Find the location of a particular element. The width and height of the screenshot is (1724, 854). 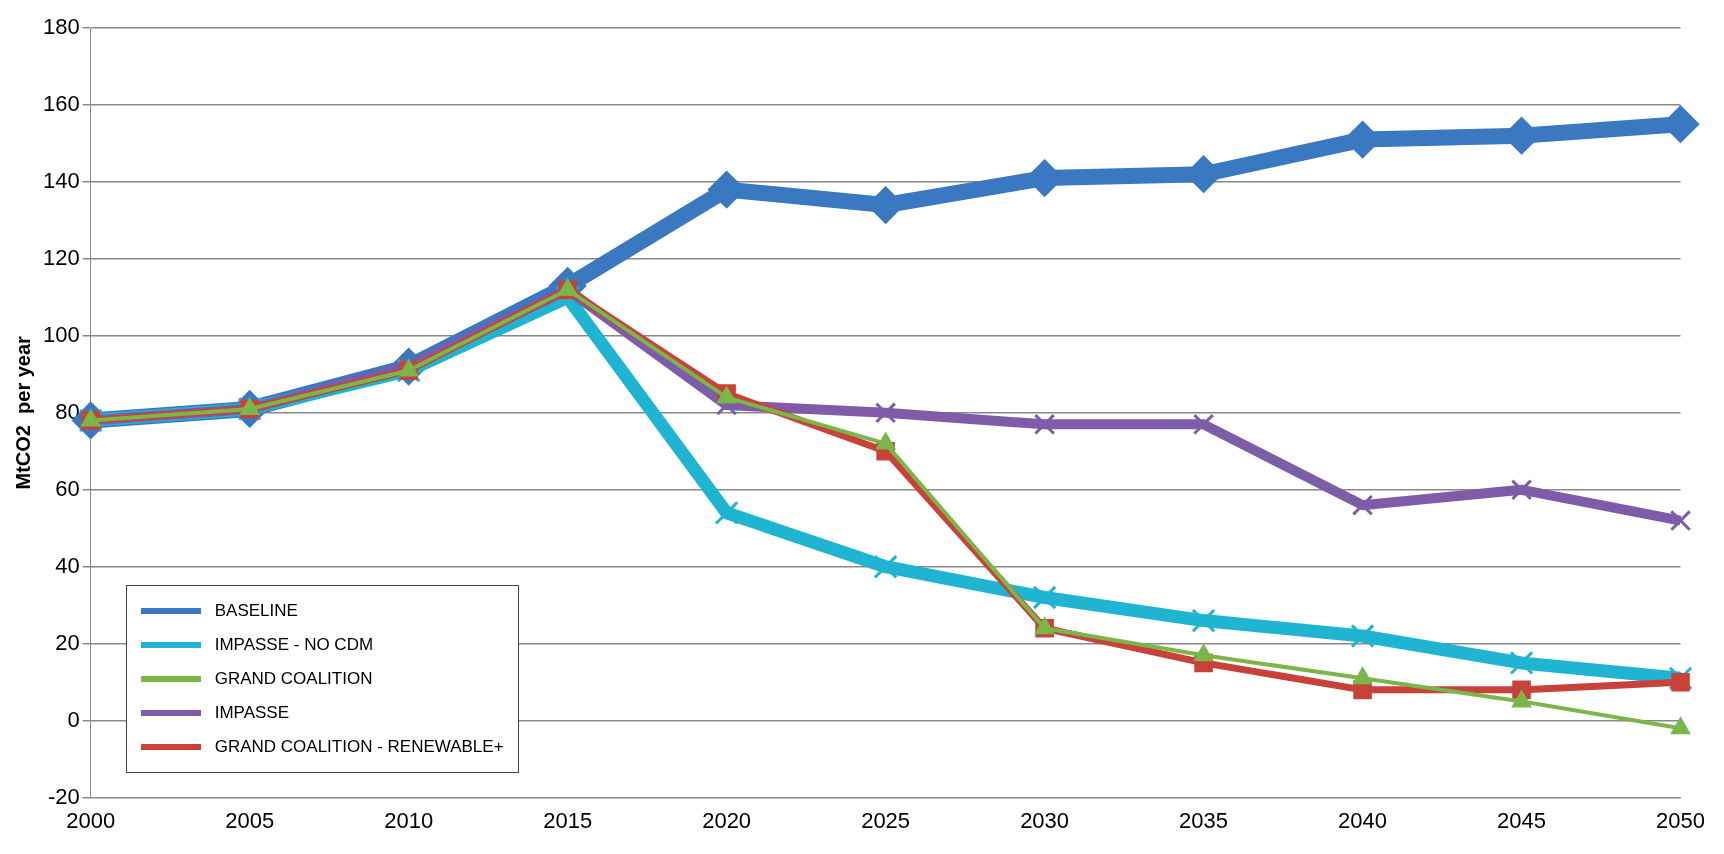

y-tick-label: 120 is located at coordinates (61, 257).